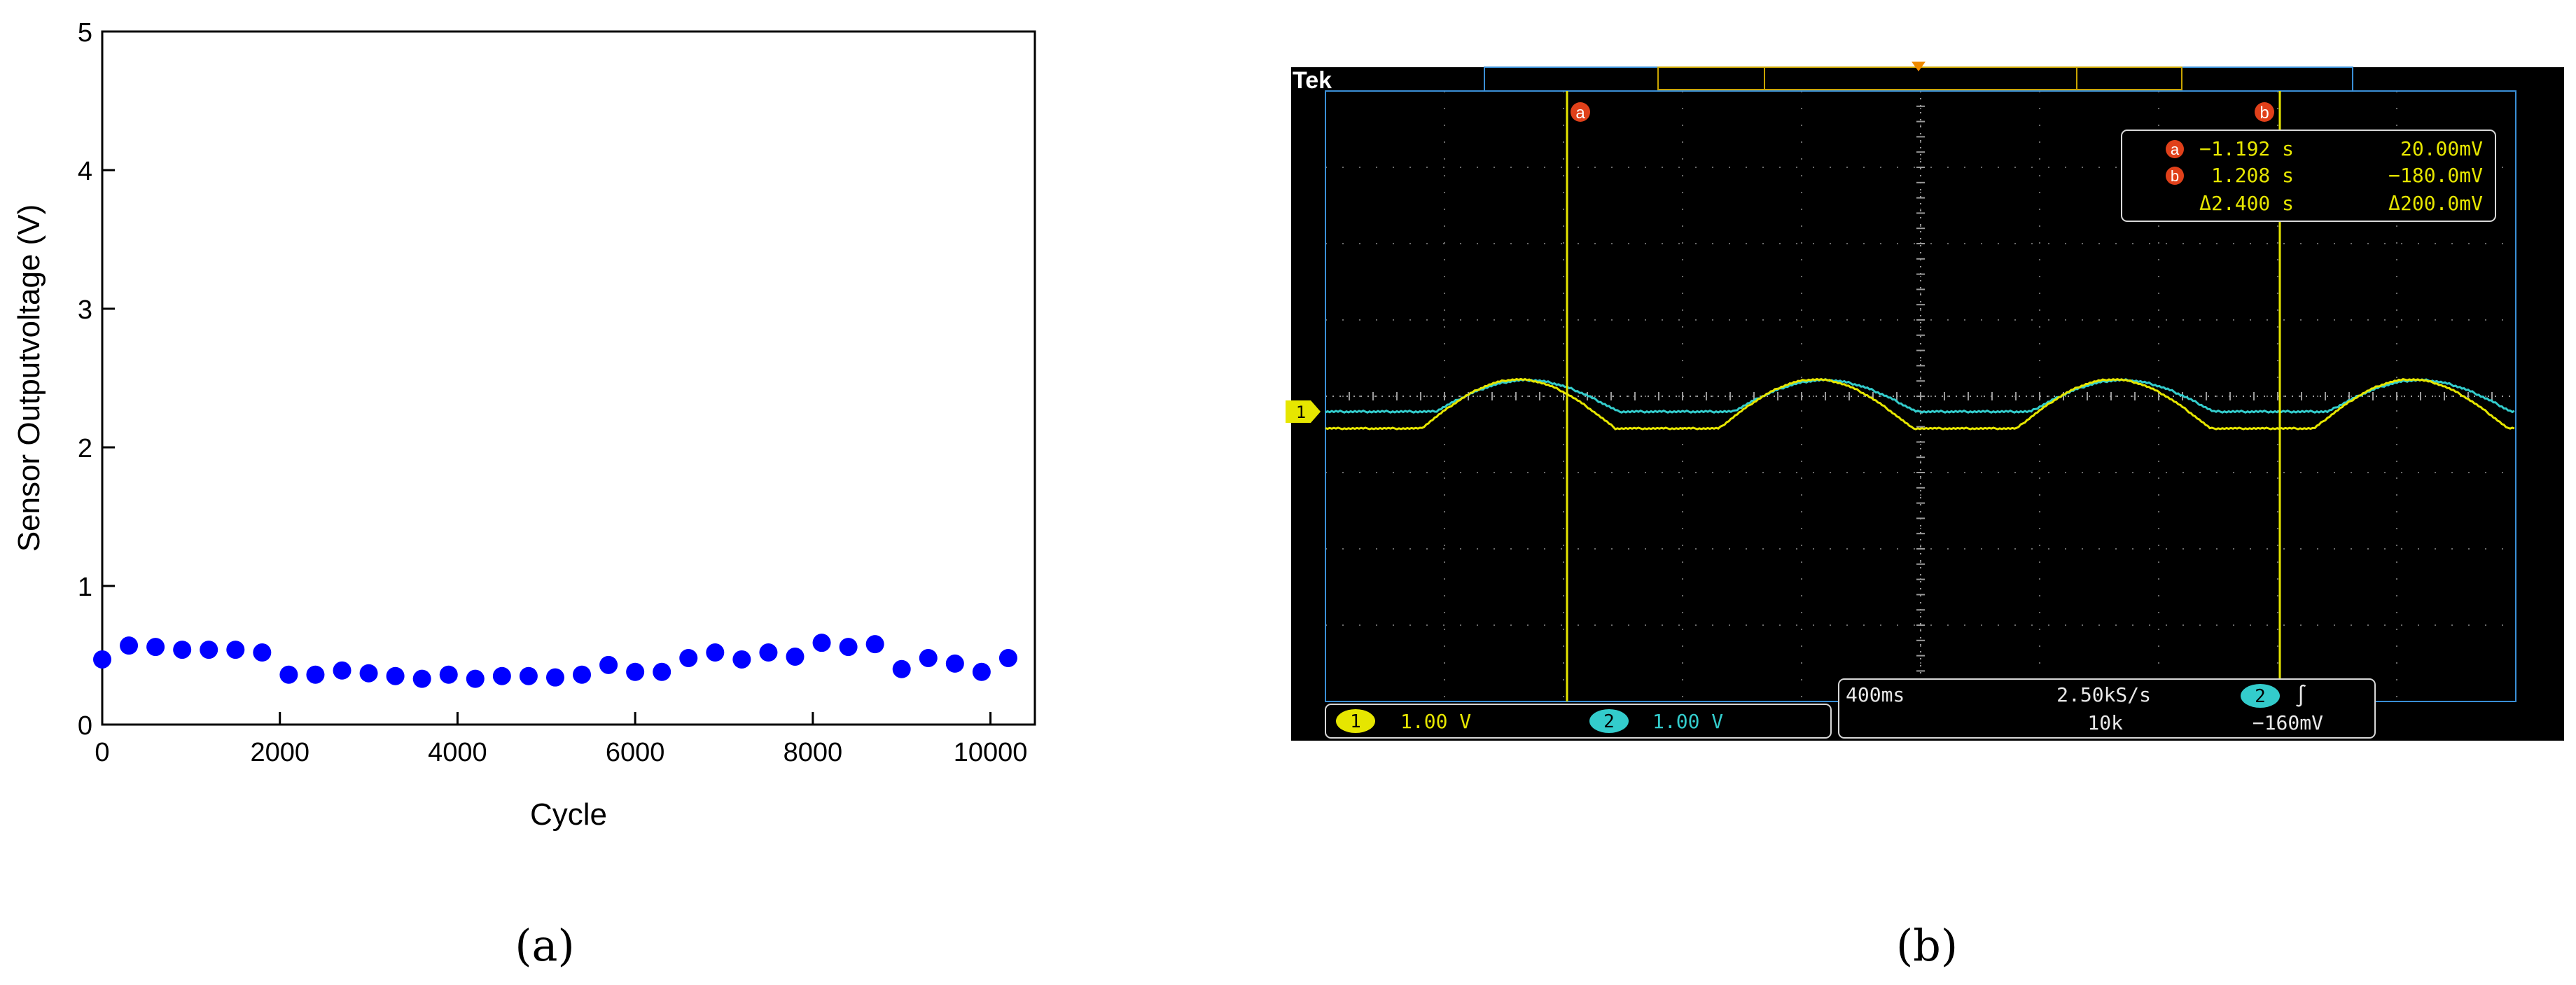 This screenshot has height=985, width=2576. What do you see at coordinates (2103, 694) in the screenshot?
I see `sample-rate: 2.50kS/s` at bounding box center [2103, 694].